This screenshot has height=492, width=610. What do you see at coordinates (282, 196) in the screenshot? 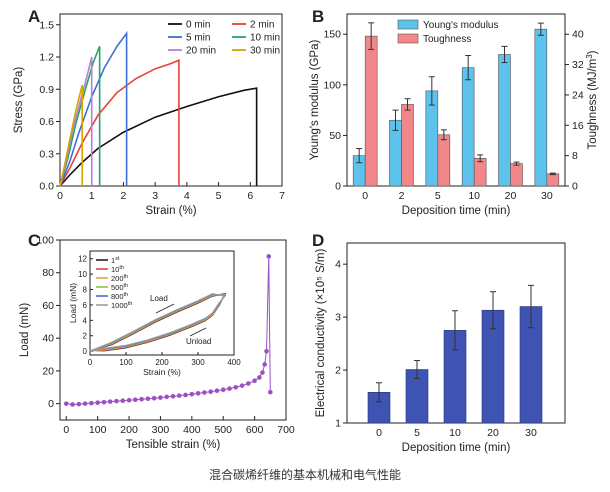
I see `panel-a-x-tick-7: 7` at bounding box center [282, 196].